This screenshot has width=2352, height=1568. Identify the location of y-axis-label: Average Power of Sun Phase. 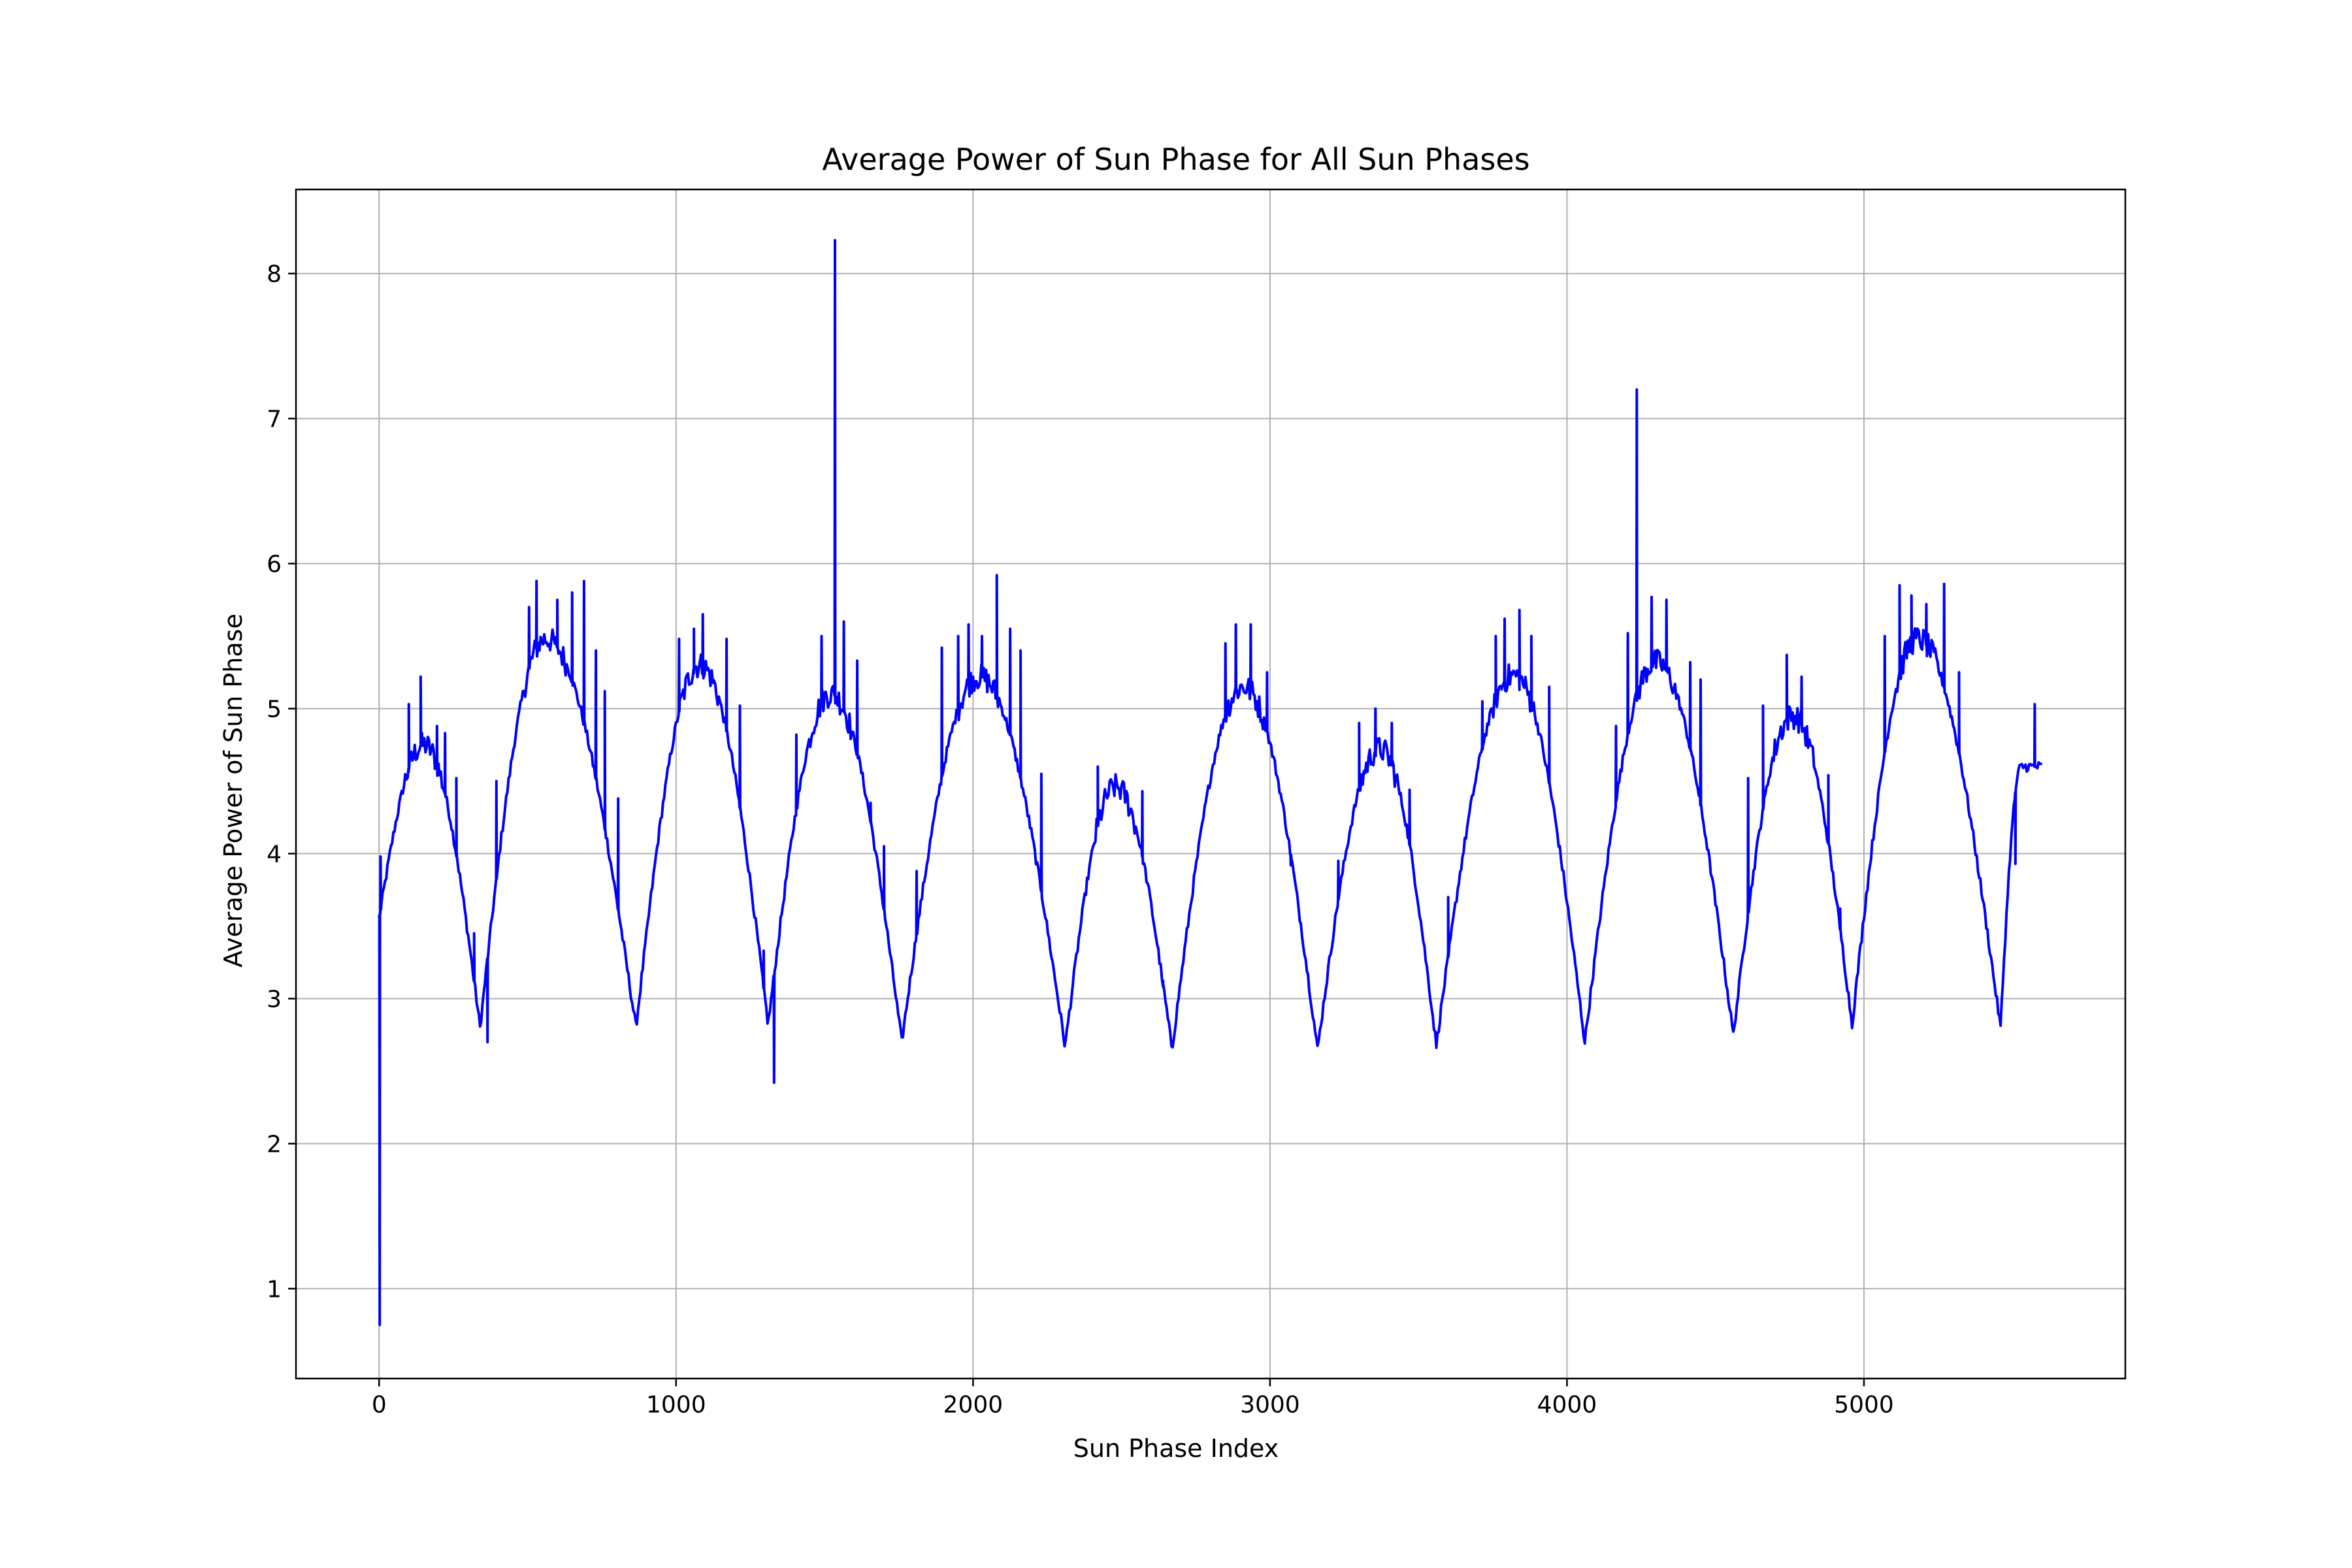
(233, 790).